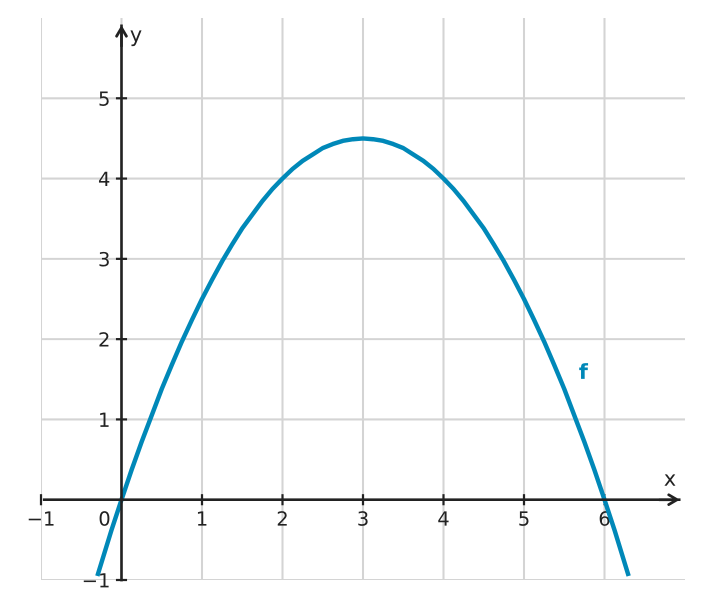 The image size is (703, 609). I want to click on y-axis-title: y, so click(136, 38).